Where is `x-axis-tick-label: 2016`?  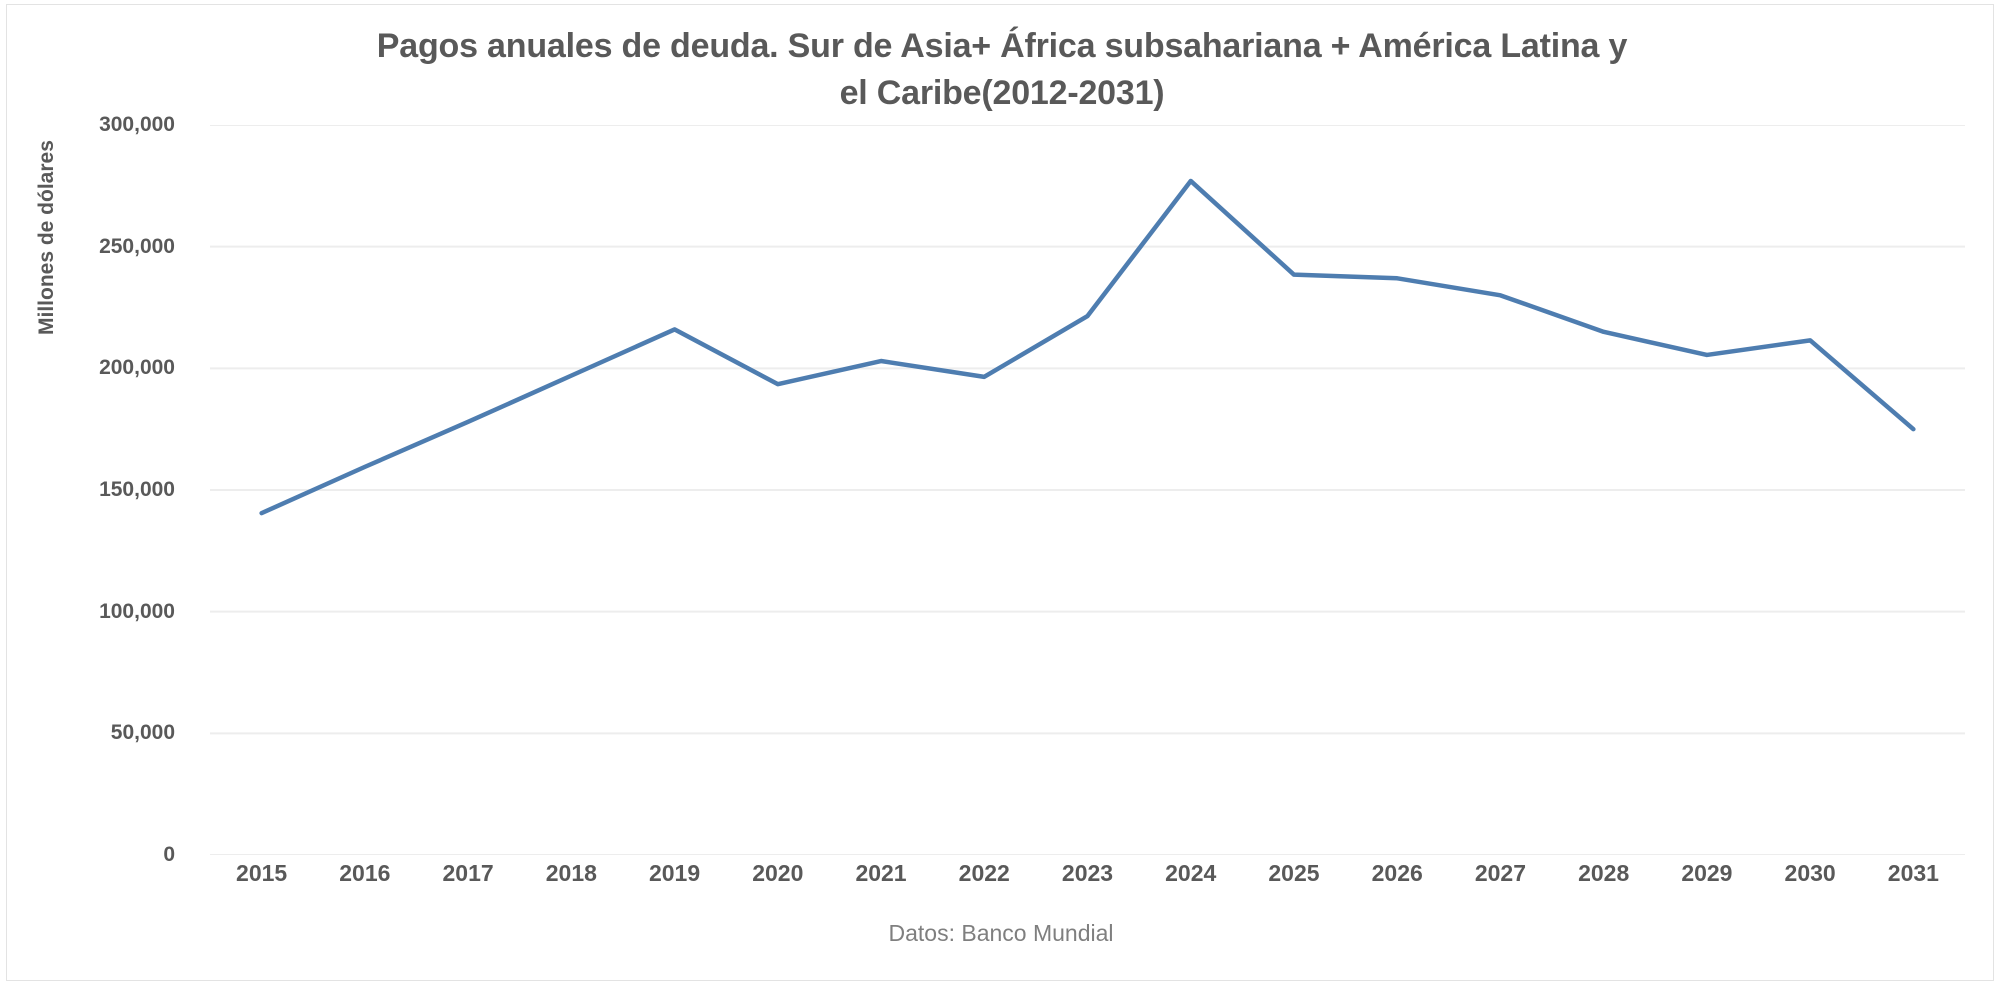 x-axis-tick-label: 2016 is located at coordinates (365, 873).